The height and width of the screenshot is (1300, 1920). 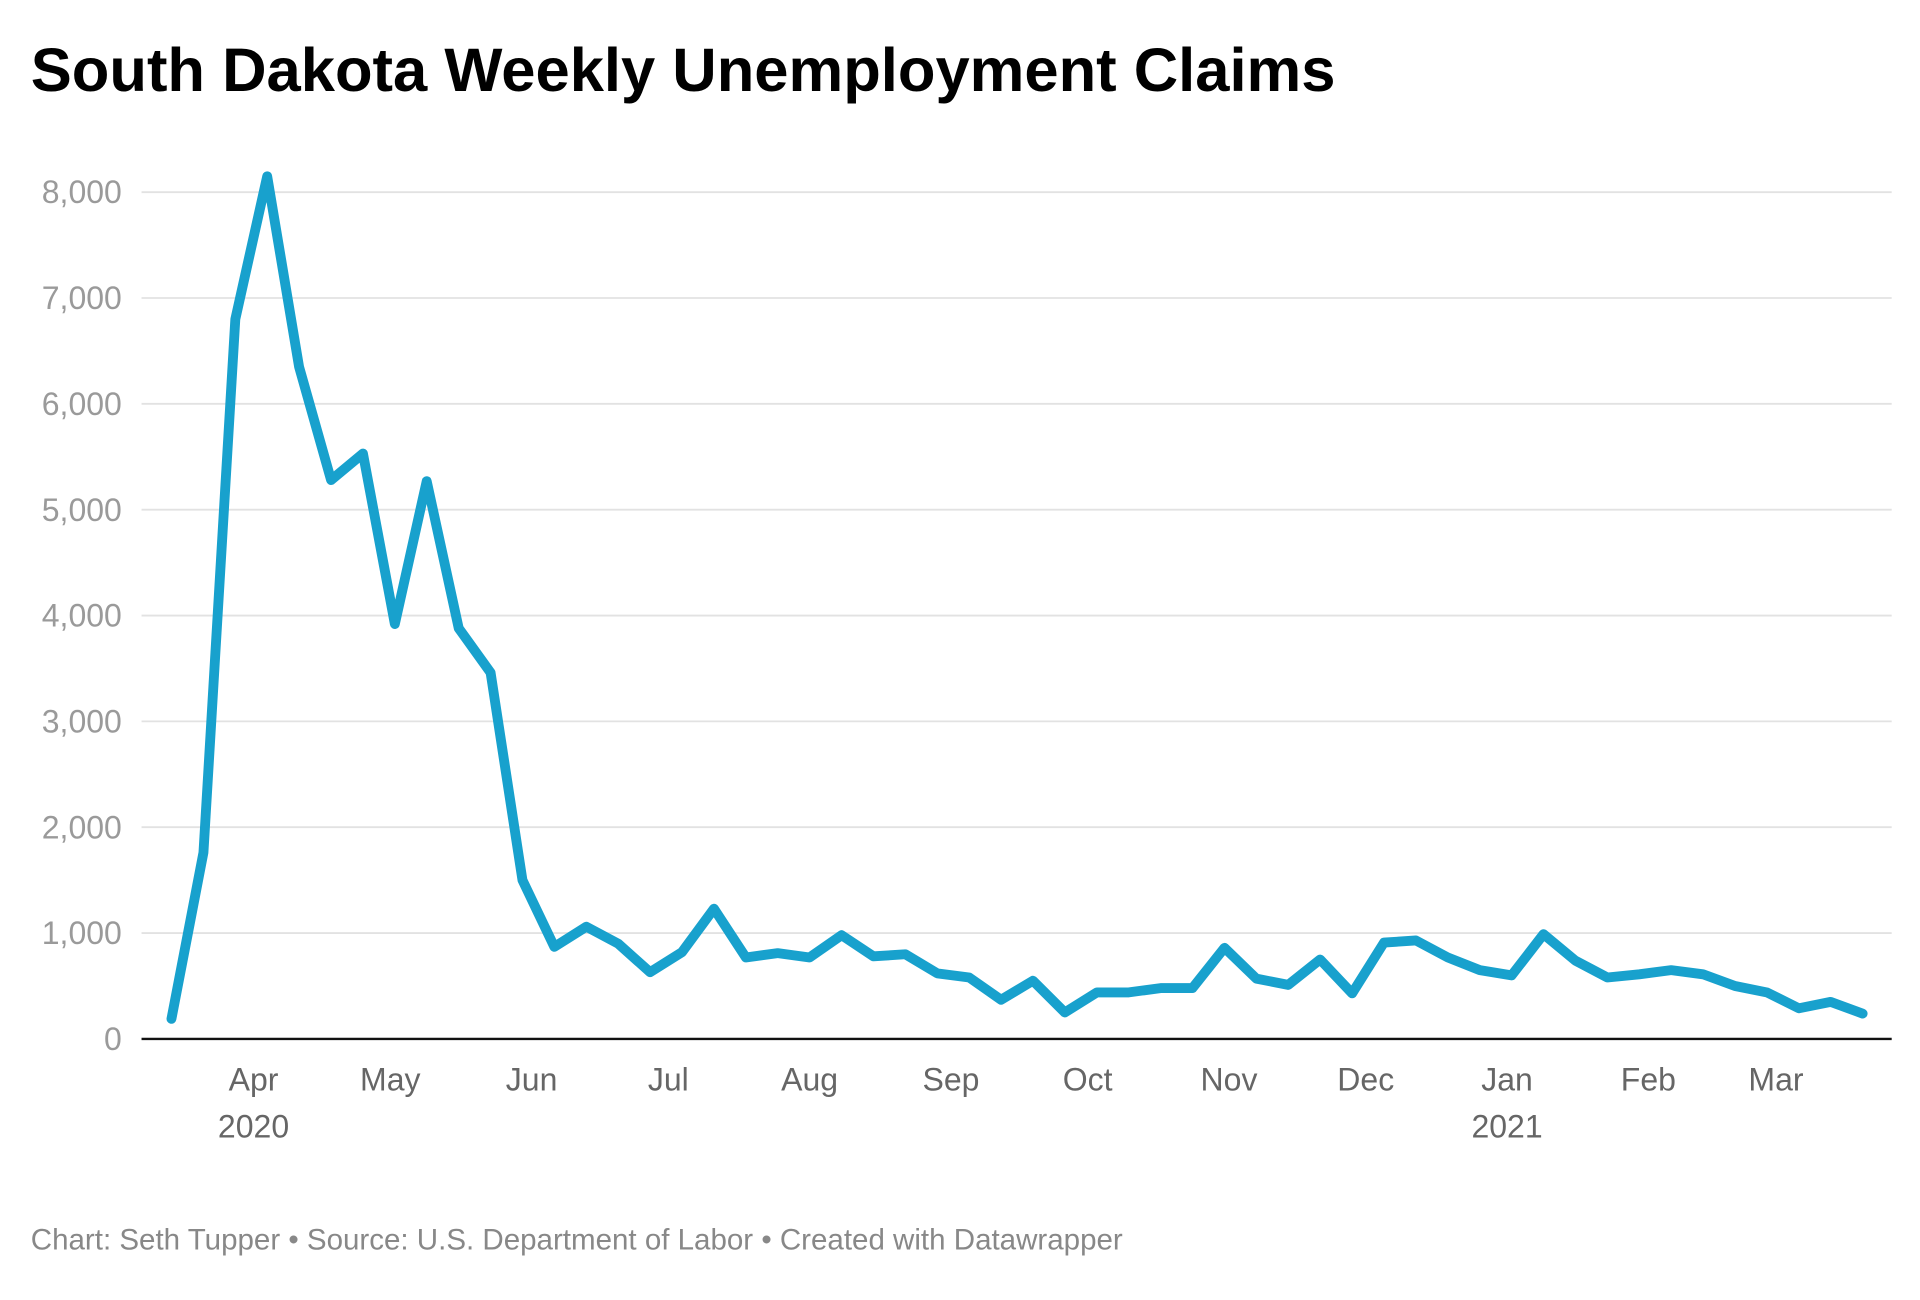 What do you see at coordinates (82, 721) in the screenshot?
I see `y-tick-label: 3,000` at bounding box center [82, 721].